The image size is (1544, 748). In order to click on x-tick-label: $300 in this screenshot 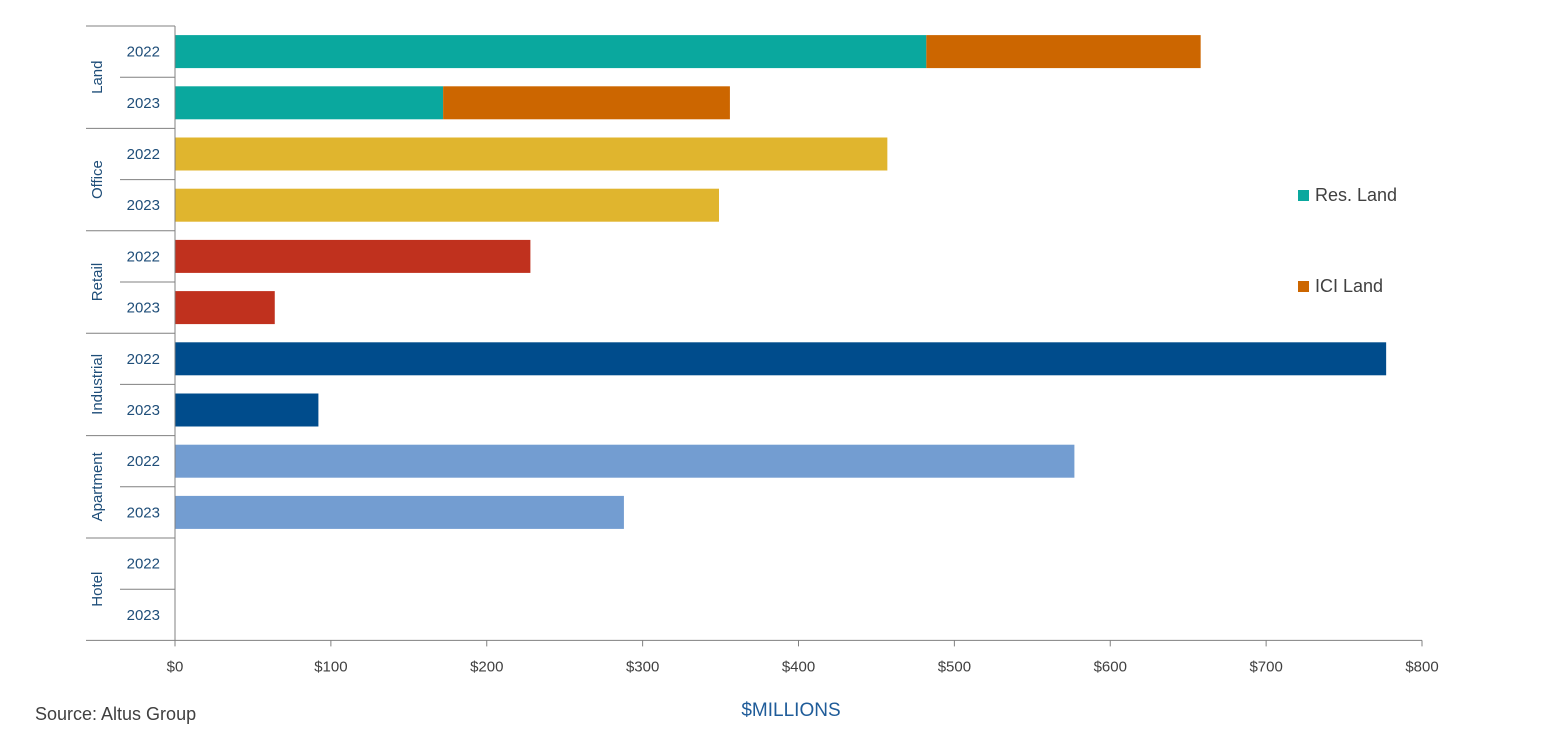, I will do `click(642, 666)`.